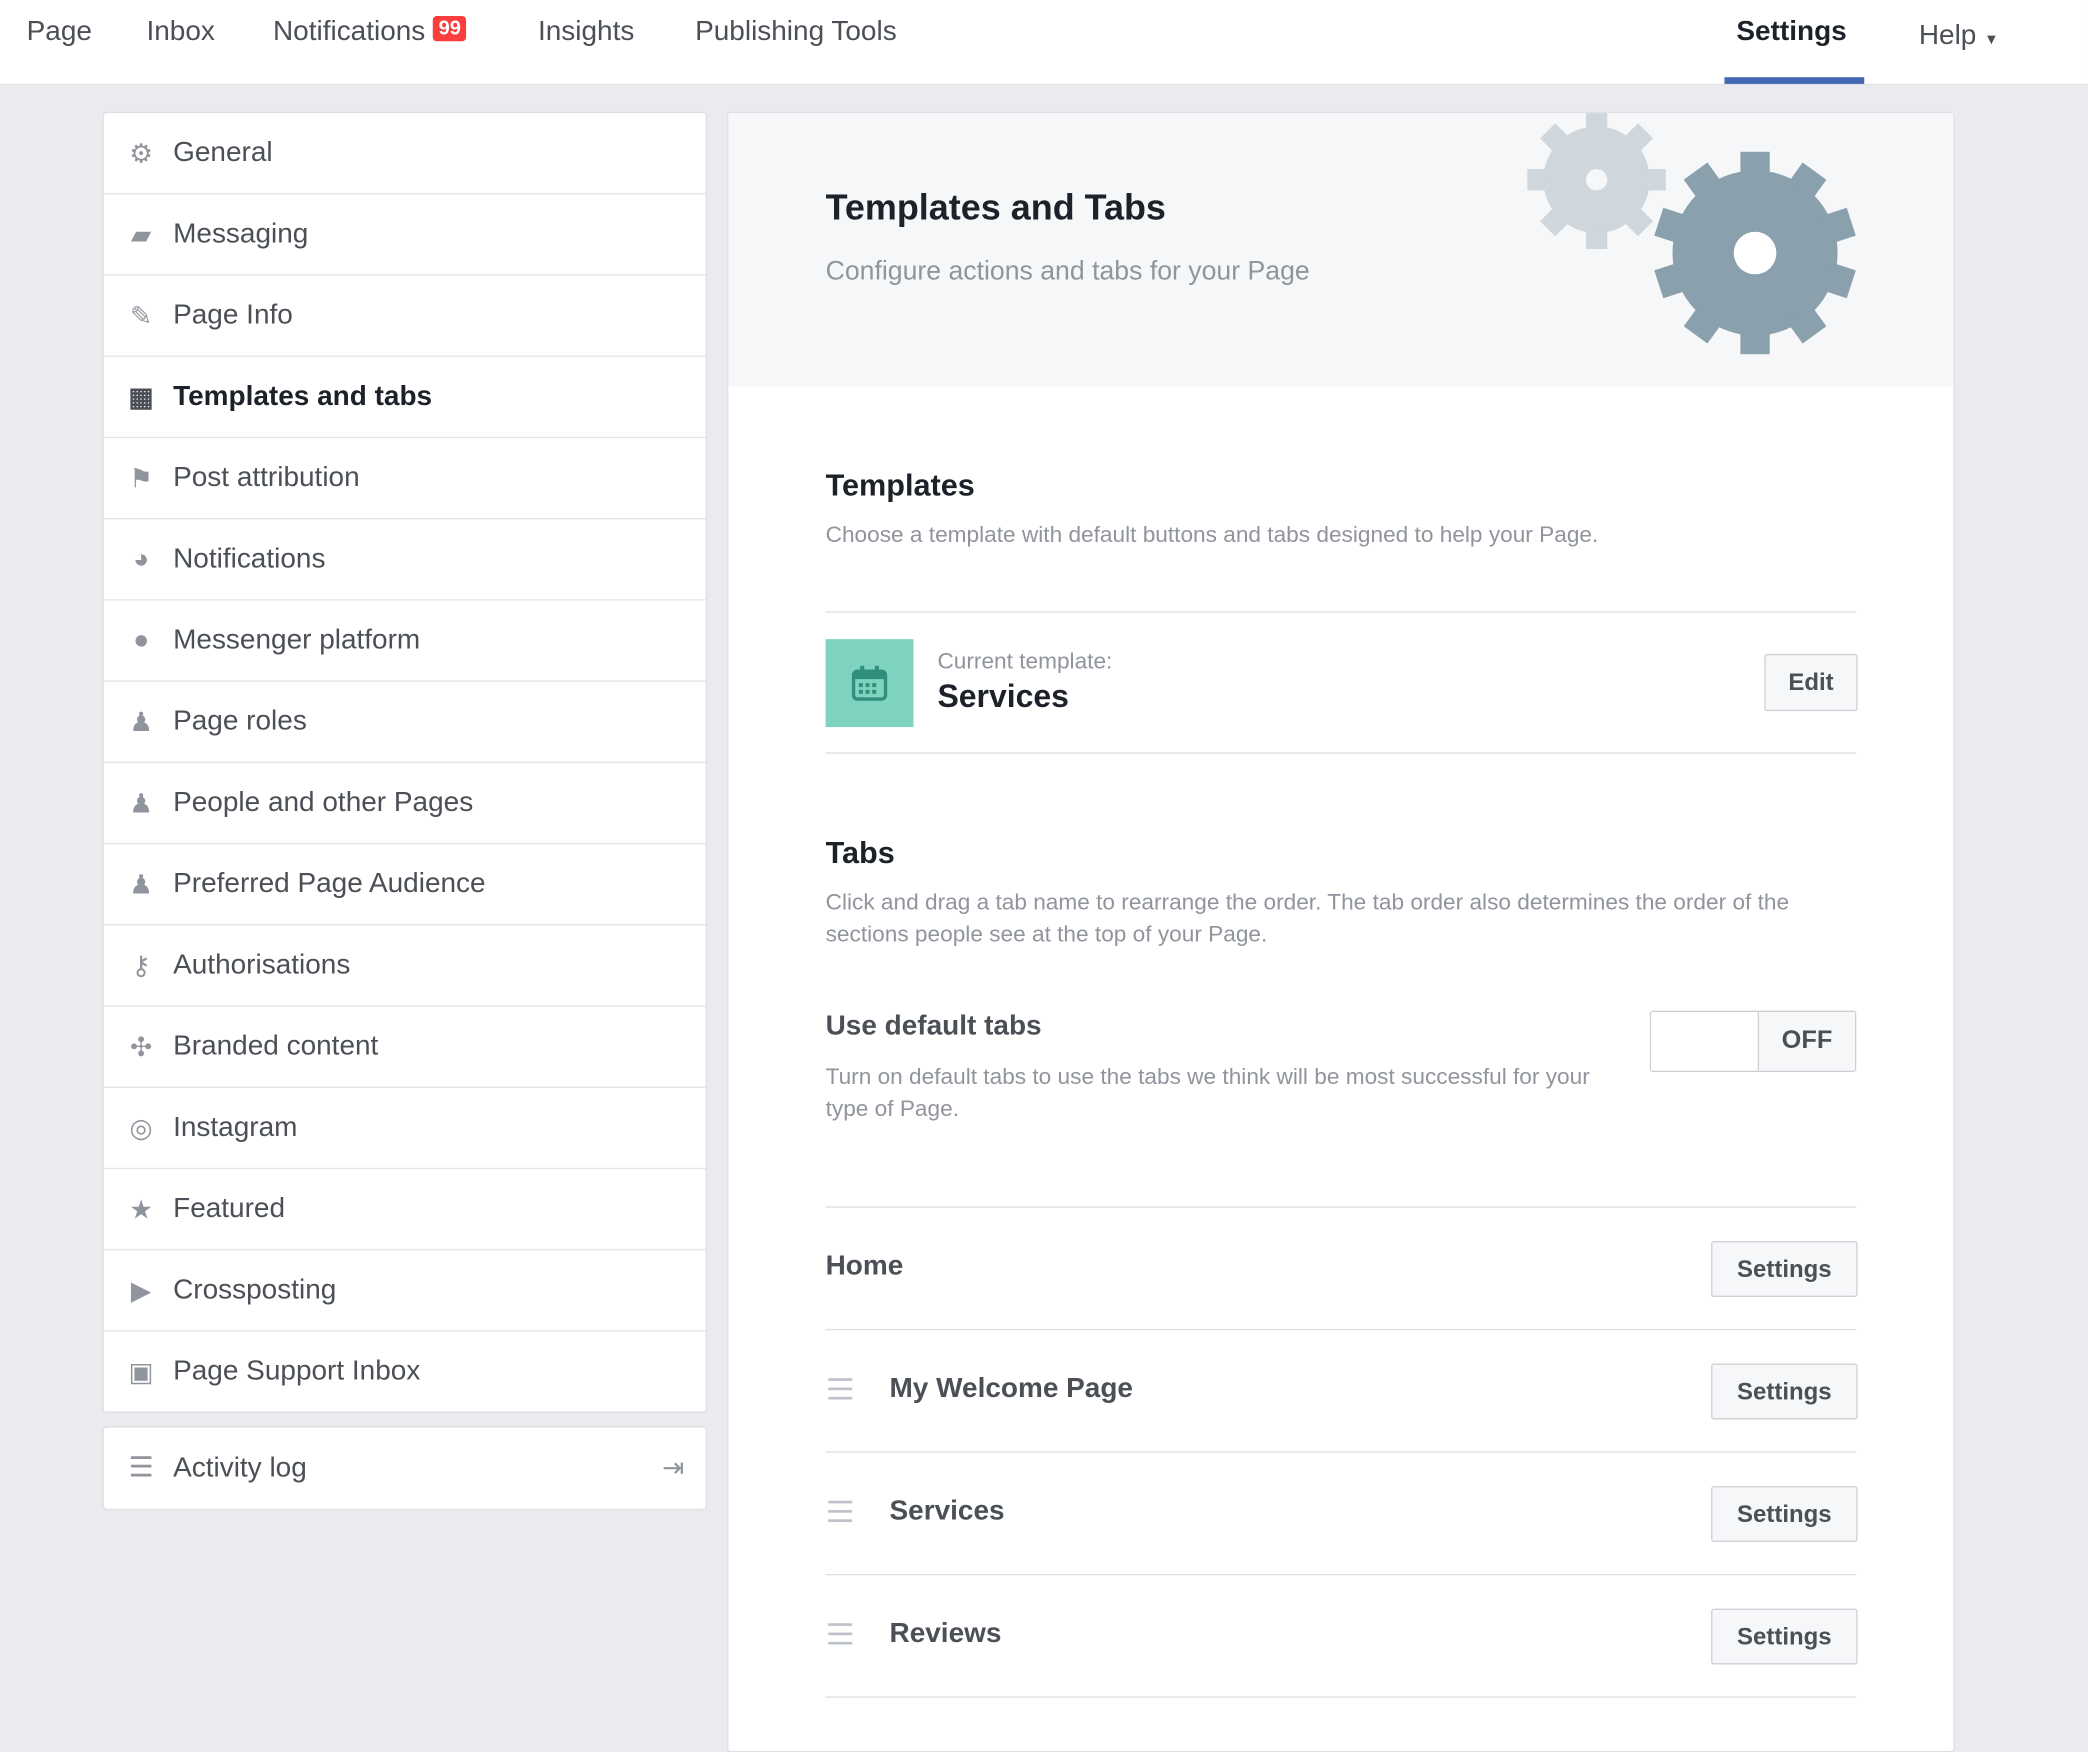 This screenshot has height=1752, width=2088. I want to click on nav-help: Help ▼, so click(1959, 36).